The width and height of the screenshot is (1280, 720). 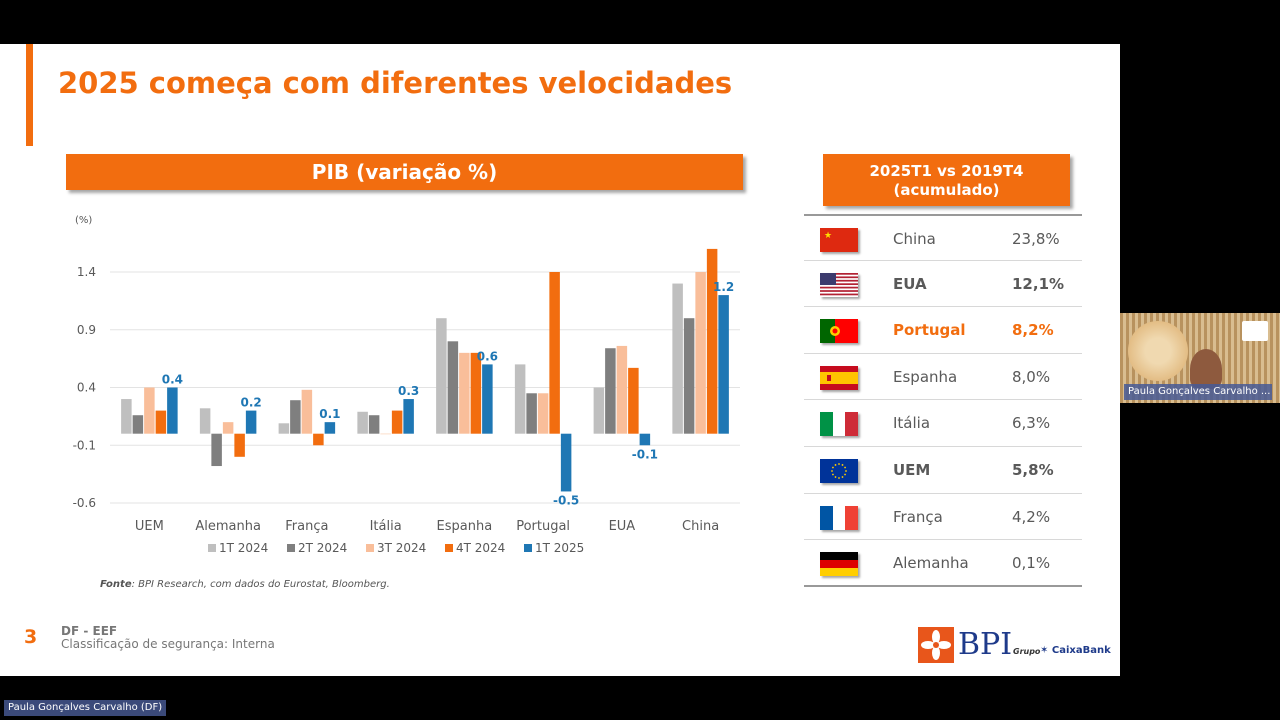 What do you see at coordinates (404, 172) in the screenshot?
I see `chart-title-banner: PIB (variação %)` at bounding box center [404, 172].